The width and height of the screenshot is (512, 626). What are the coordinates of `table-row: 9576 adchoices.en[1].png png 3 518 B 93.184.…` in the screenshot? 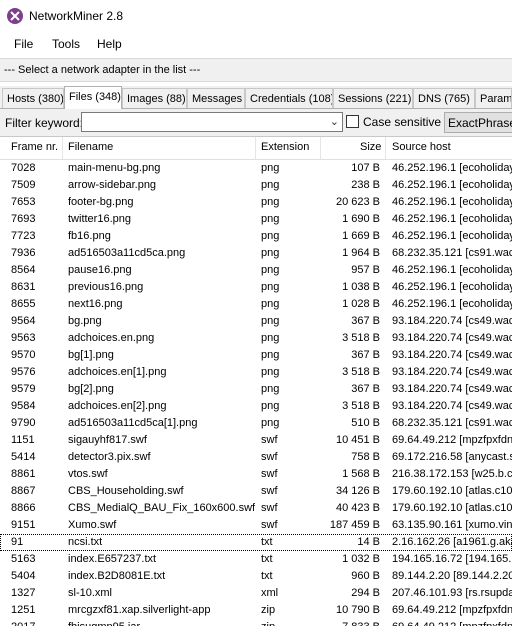 It's located at (256, 372).